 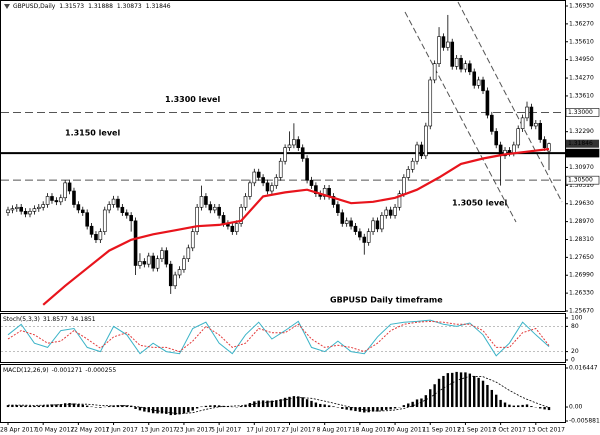 What do you see at coordinates (581, 221) in the screenshot?
I see `y-tick-label: 1.28970` at bounding box center [581, 221].